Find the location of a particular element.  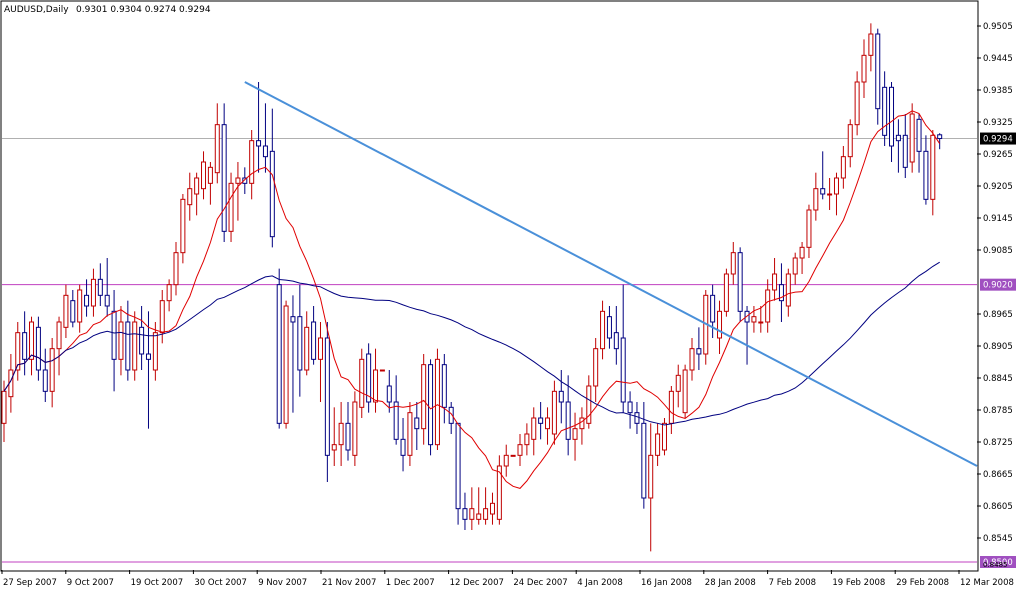

y-tick-label: 0.8545 is located at coordinates (998, 539).